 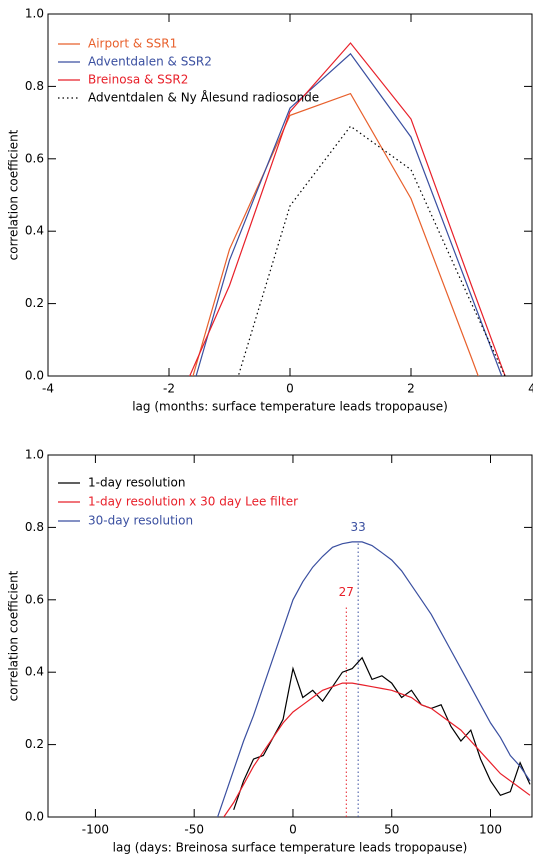 What do you see at coordinates (358, 527) in the screenshot?
I see `annotation-label: 33` at bounding box center [358, 527].